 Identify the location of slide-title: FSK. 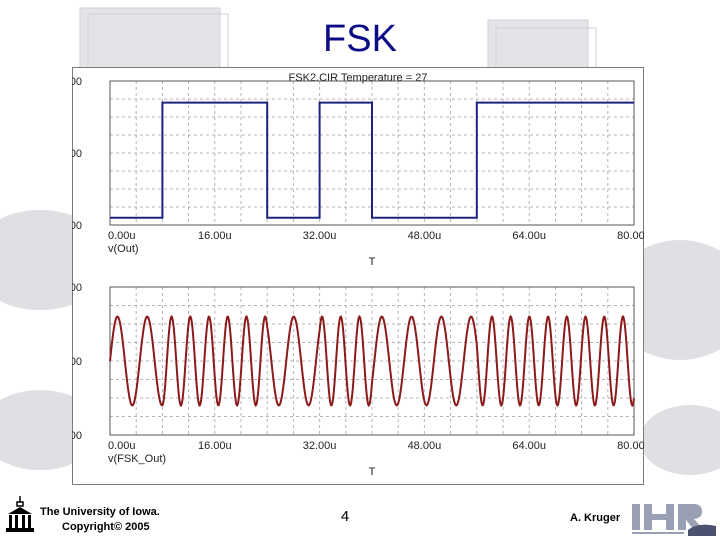
(360, 39).